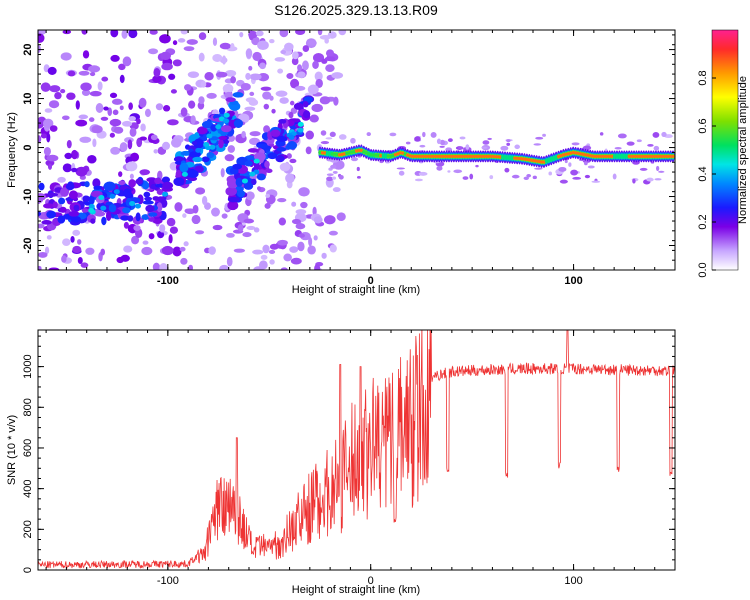 Image resolution: width=750 pixels, height=600 pixels. Describe the element at coordinates (706, 174) in the screenshot. I see `colorbar-ticks: 0.0 0.2 0.4 0.6 0.8` at that location.